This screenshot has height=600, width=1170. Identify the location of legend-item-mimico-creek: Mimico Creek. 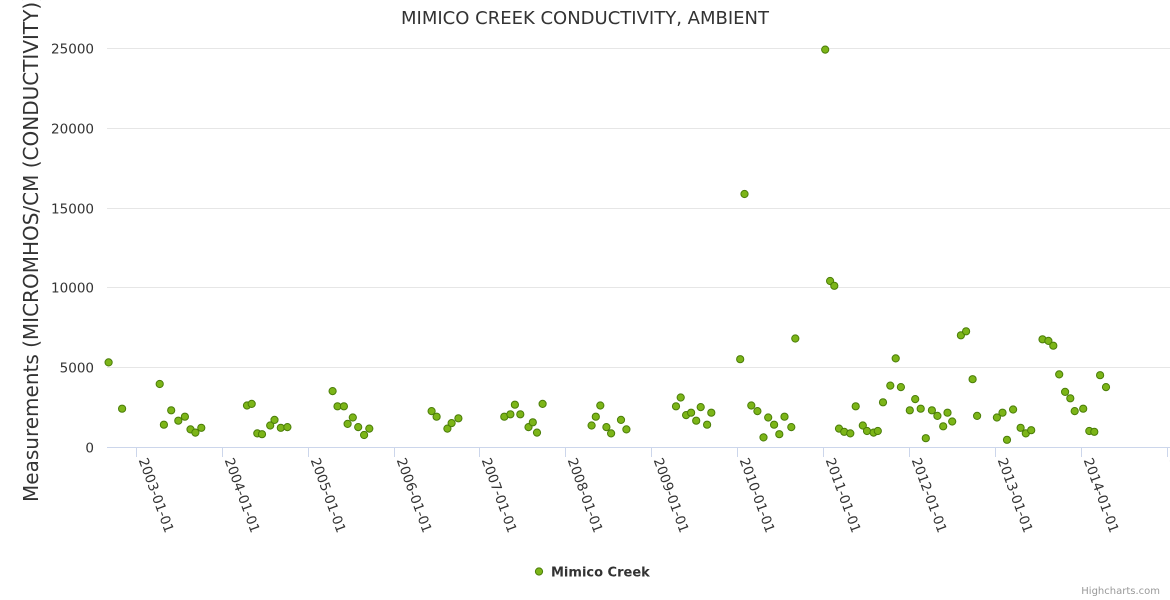
(592, 573).